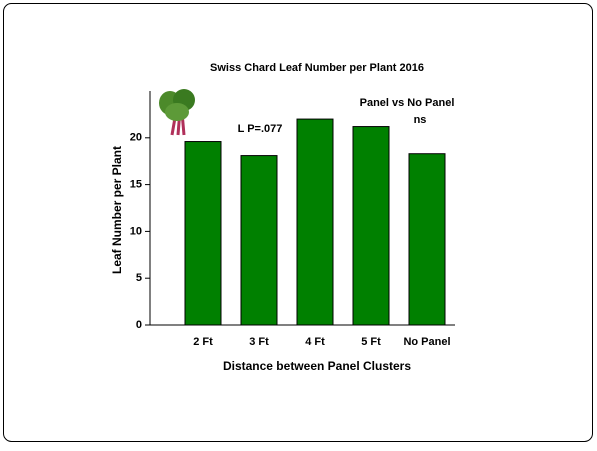  Describe the element at coordinates (177, 112) in the screenshot. I see `plant-icon` at that location.